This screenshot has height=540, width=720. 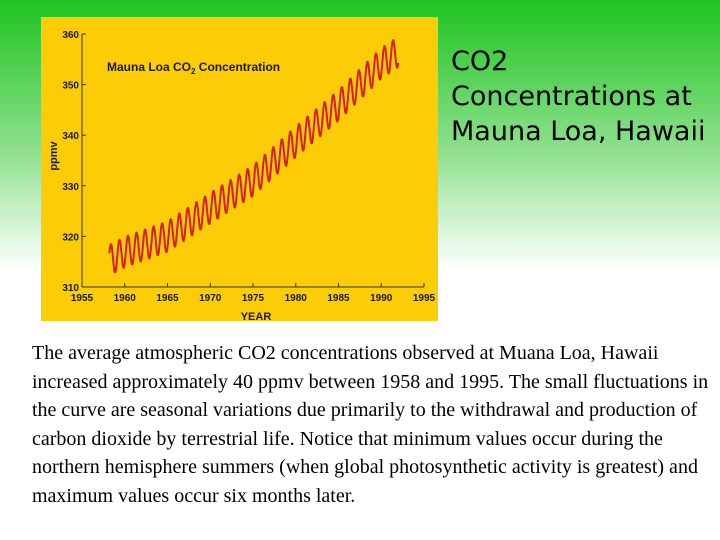 I want to click on x-tick-label: 1955, so click(x=82, y=298).